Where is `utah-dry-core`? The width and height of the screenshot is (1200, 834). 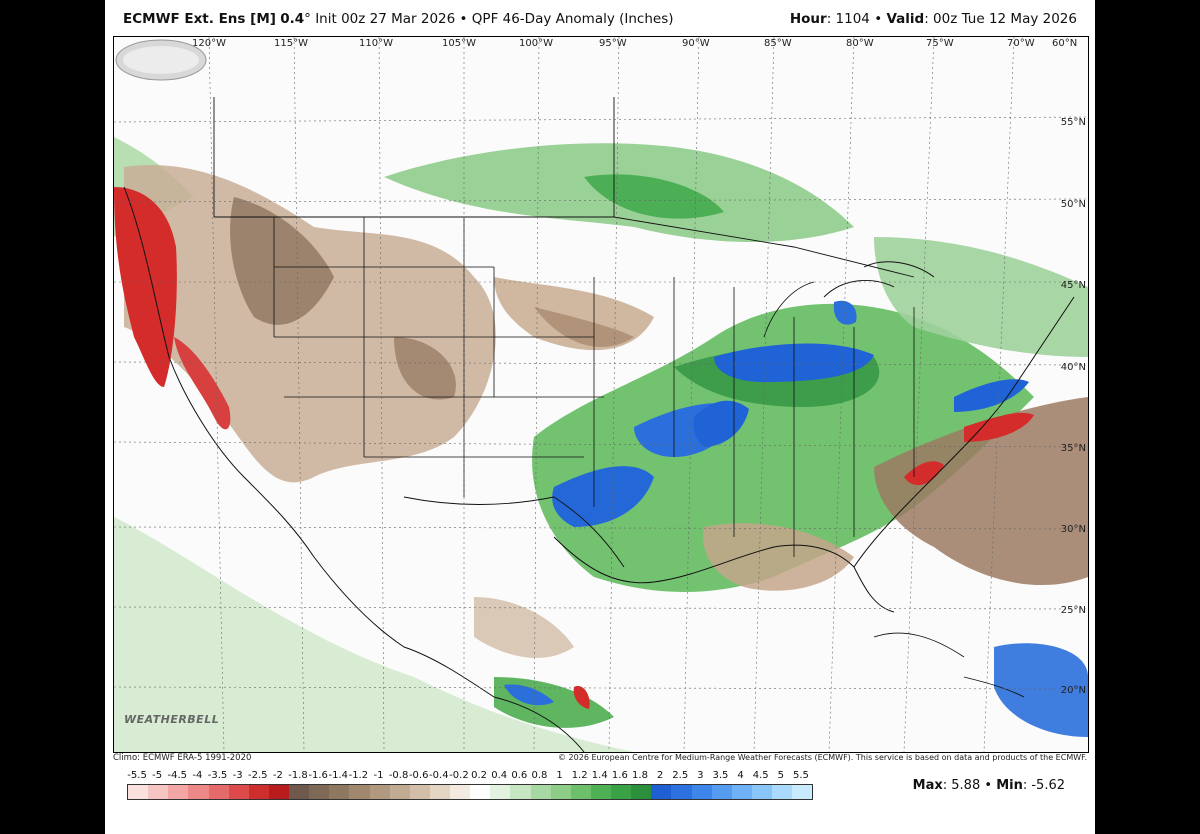 utah-dry-core is located at coordinates (425, 368).